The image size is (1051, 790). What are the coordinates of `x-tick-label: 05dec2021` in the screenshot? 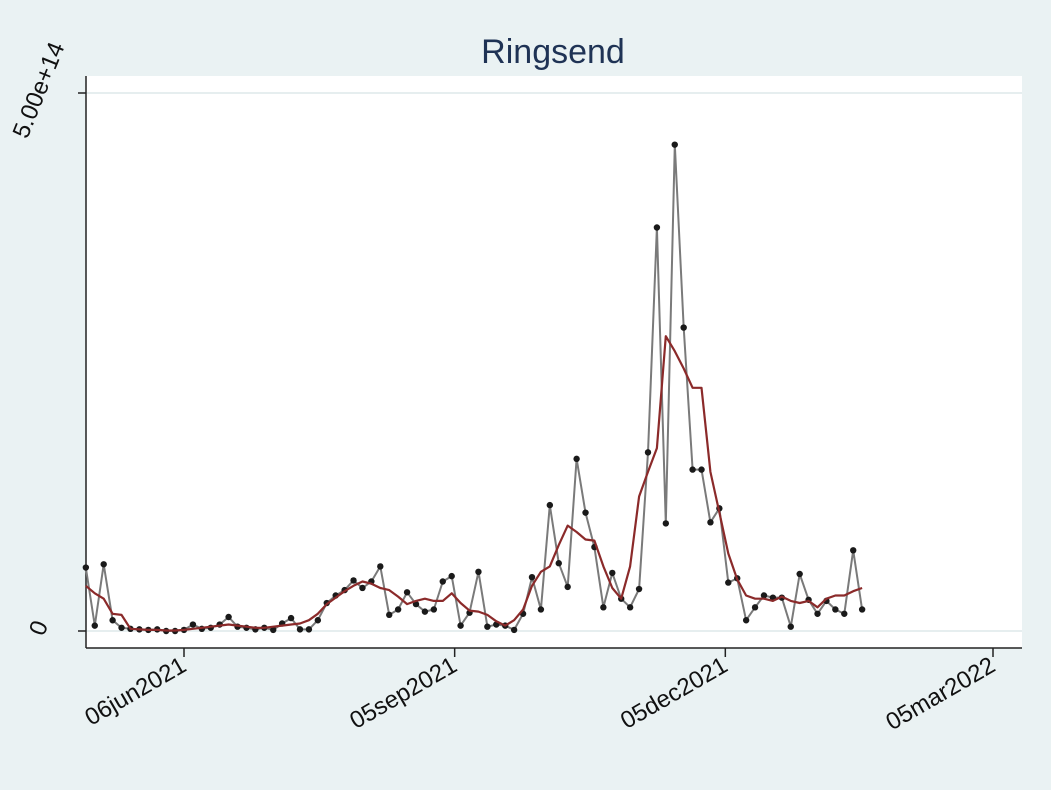 It's located at (674, 693).